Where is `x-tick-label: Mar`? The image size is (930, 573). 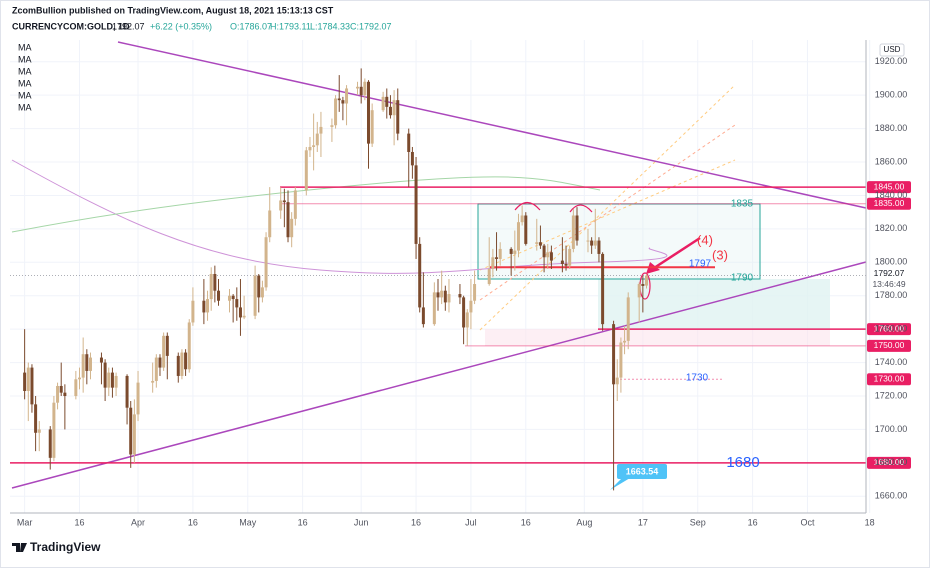 x-tick-label: Mar is located at coordinates (25, 522).